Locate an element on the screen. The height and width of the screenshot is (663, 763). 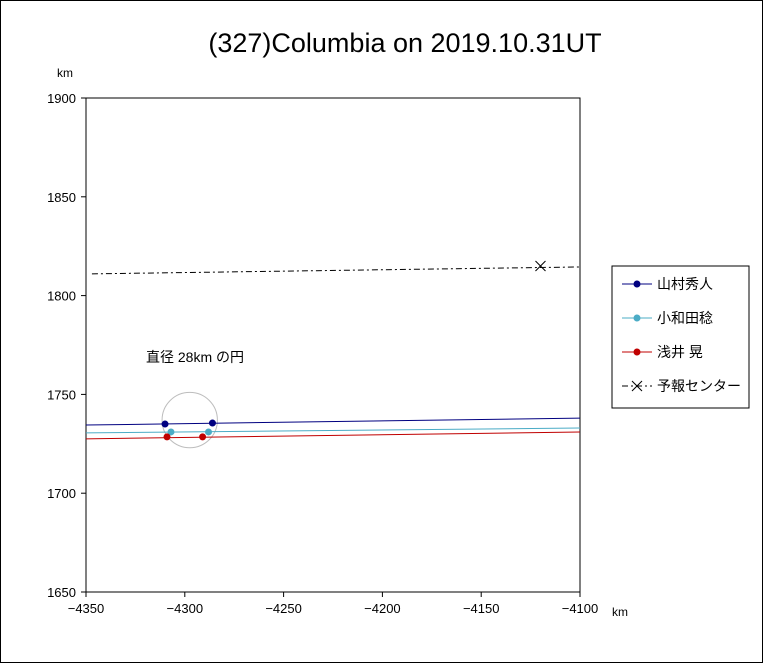
data-point-x is located at coordinates (540, 266).